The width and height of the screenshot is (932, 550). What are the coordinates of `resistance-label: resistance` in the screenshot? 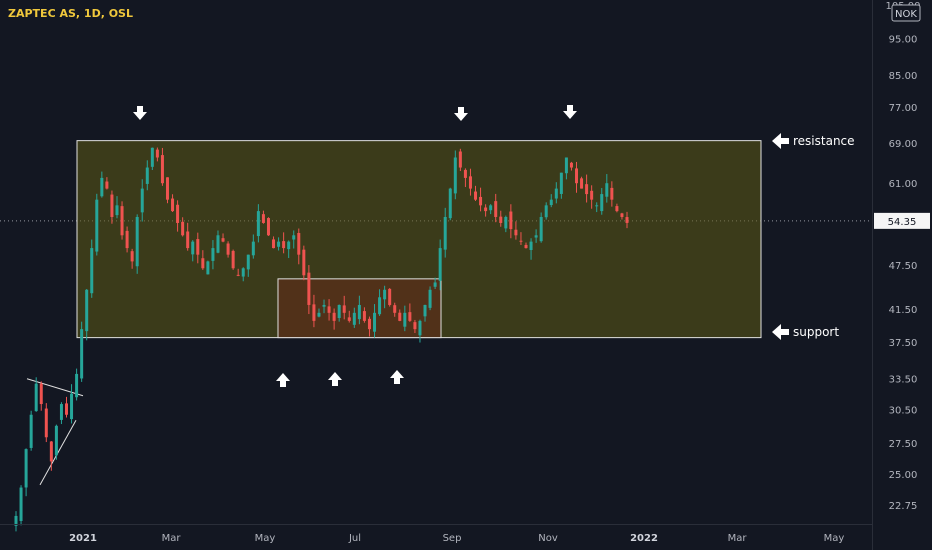 It's located at (824, 141).